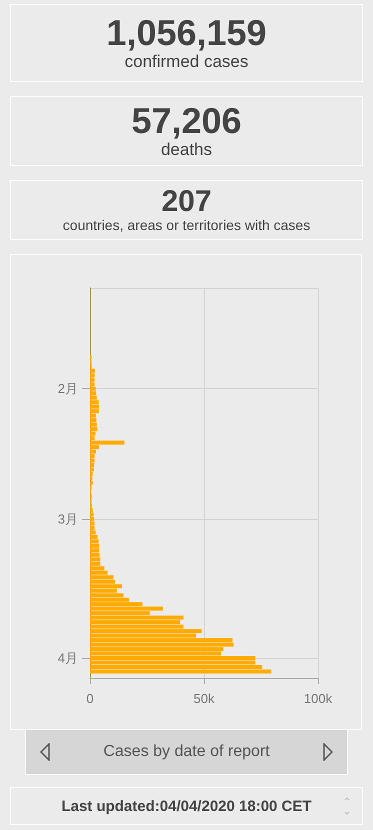  What do you see at coordinates (186, 32) in the screenshot?
I see `text: 1,056,159` at bounding box center [186, 32].